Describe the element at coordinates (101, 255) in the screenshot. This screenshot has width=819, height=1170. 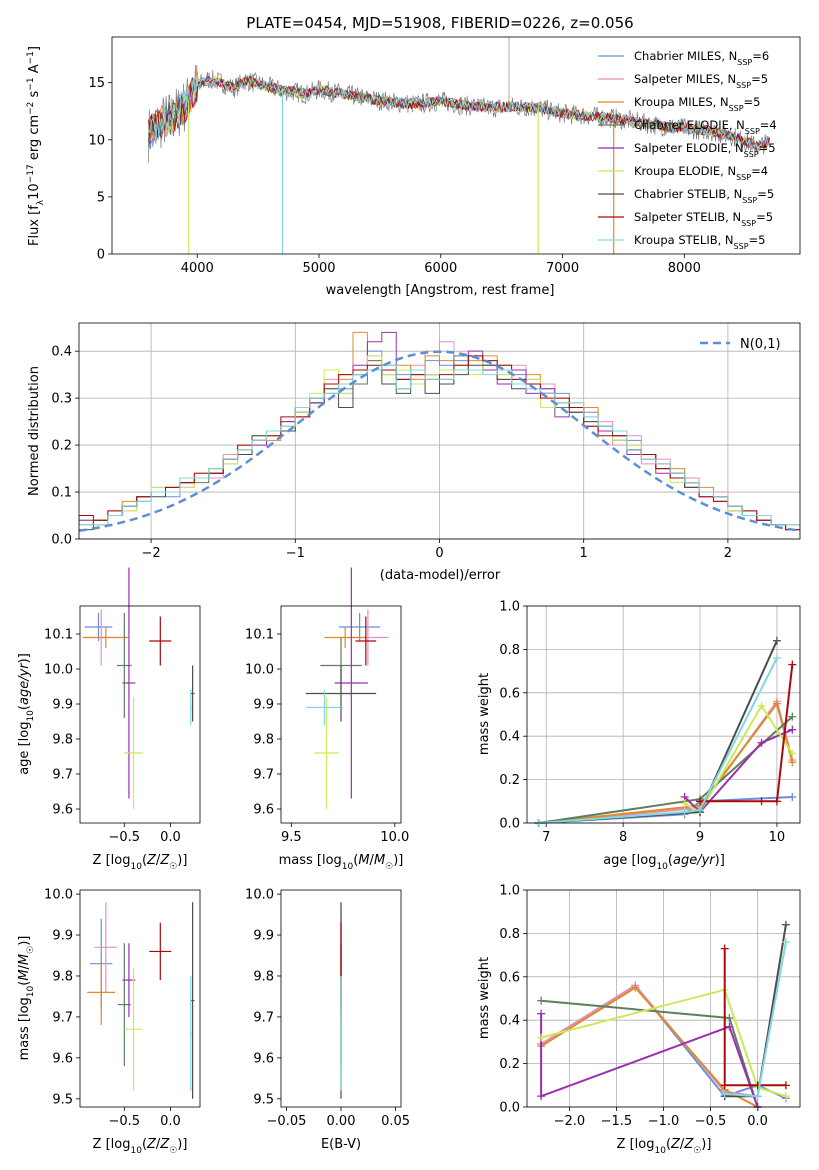
I see `y-tick-label: 0` at that location.